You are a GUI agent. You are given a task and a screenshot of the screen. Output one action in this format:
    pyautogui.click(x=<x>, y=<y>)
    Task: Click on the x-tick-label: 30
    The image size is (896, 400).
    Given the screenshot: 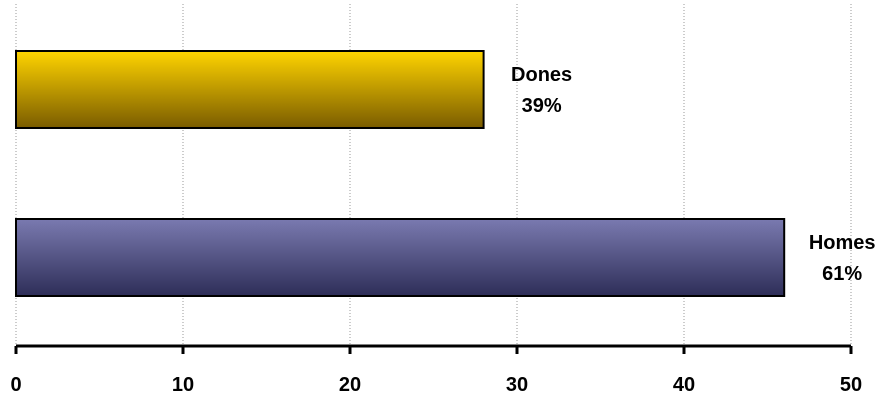 What is the action you would take?
    pyautogui.click(x=517, y=385)
    